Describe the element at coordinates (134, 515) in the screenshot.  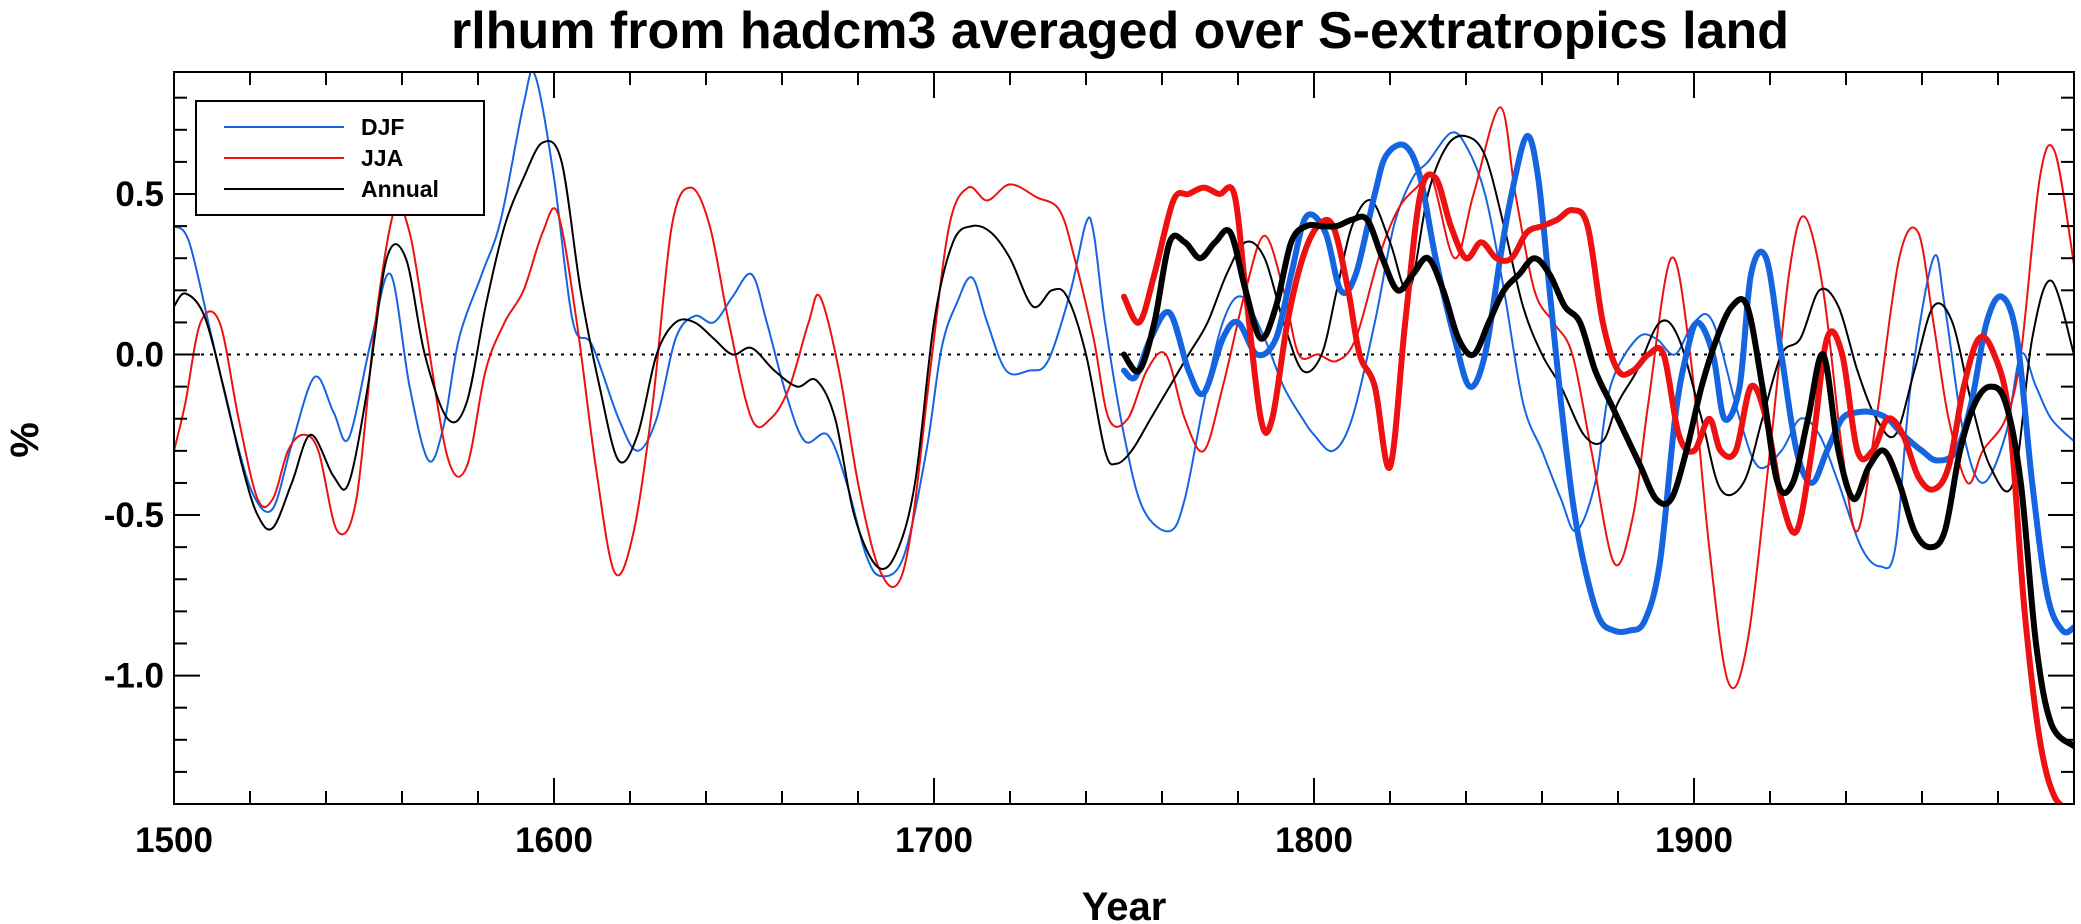
I see `y-tick-label: -0.5` at that location.